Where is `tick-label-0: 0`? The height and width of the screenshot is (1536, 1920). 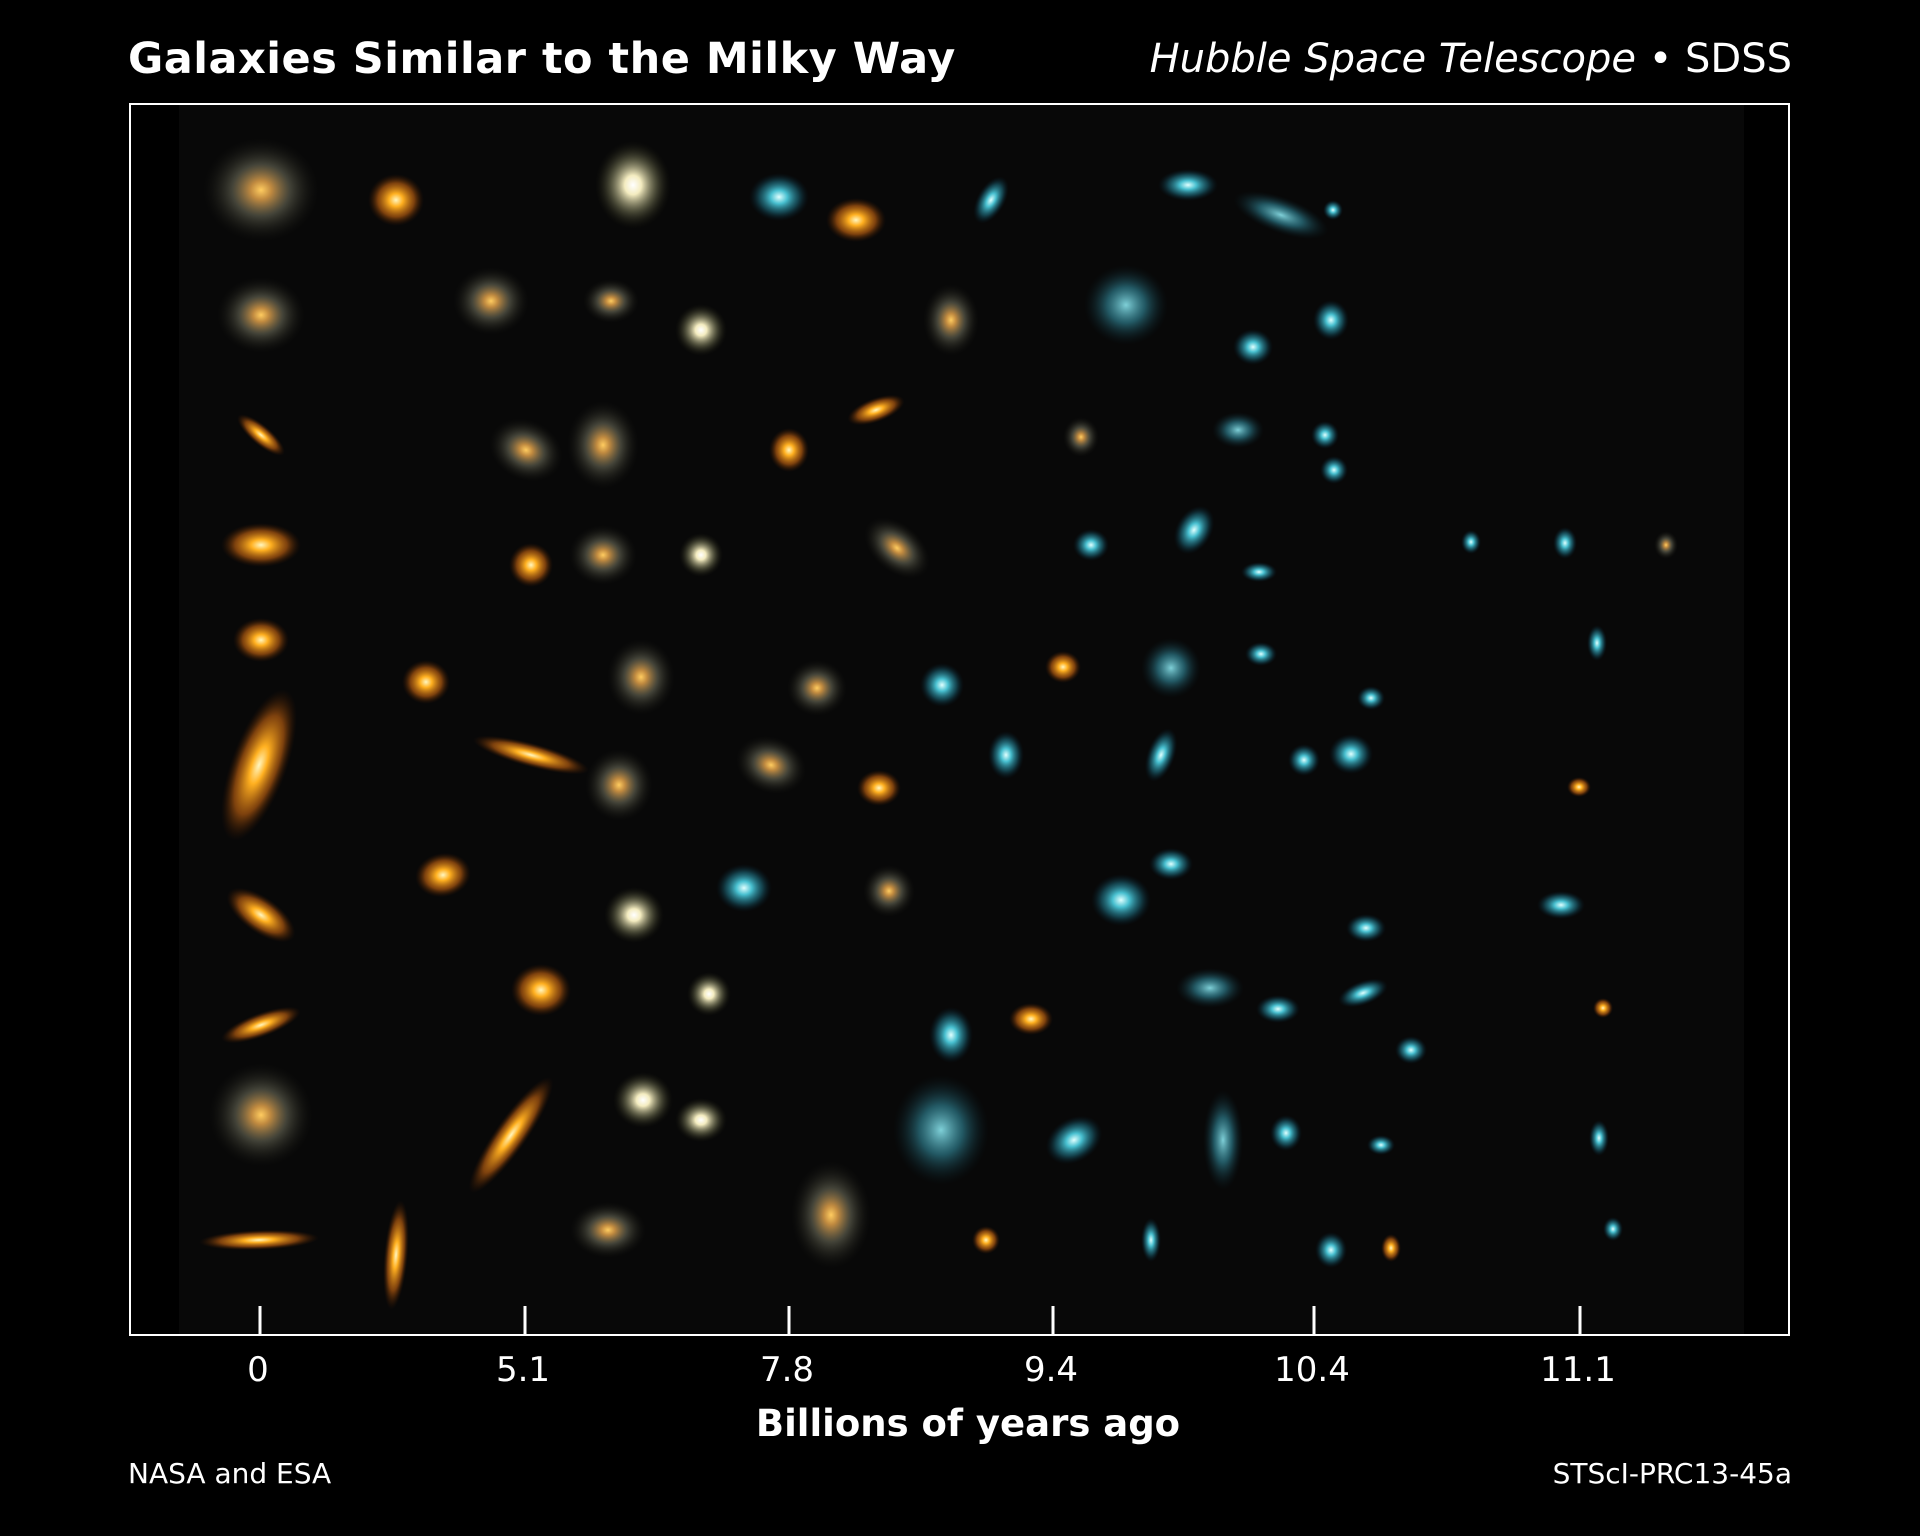
tick-label-0: 0 is located at coordinates (258, 1370).